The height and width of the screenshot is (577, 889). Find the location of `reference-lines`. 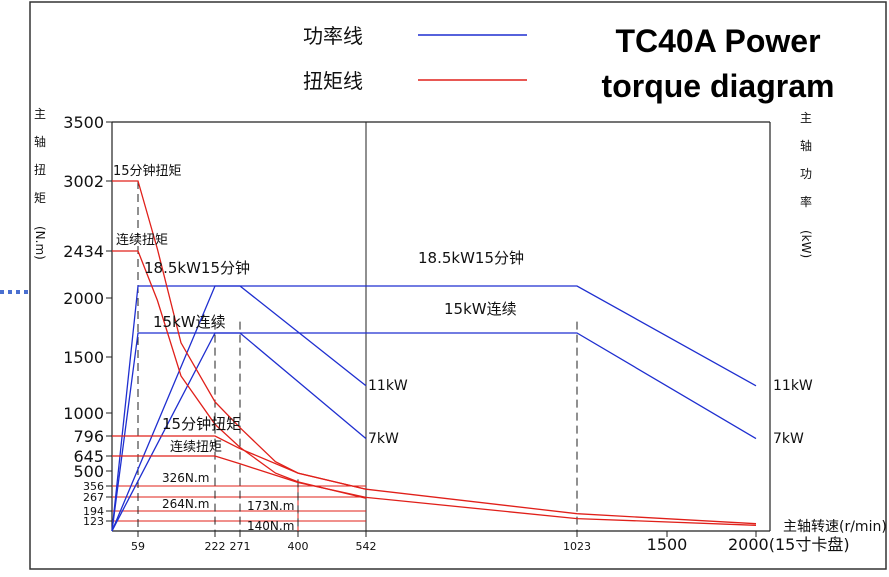

reference-lines is located at coordinates (239, 508).